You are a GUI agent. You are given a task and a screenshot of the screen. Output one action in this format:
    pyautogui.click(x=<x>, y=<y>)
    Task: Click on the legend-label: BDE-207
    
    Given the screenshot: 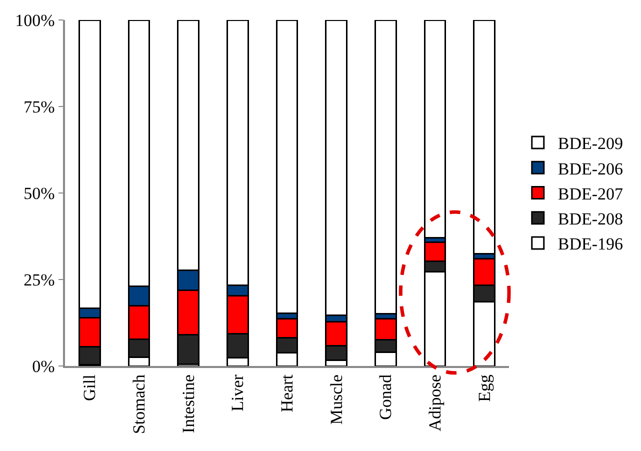 What is the action you would take?
    pyautogui.click(x=591, y=194)
    